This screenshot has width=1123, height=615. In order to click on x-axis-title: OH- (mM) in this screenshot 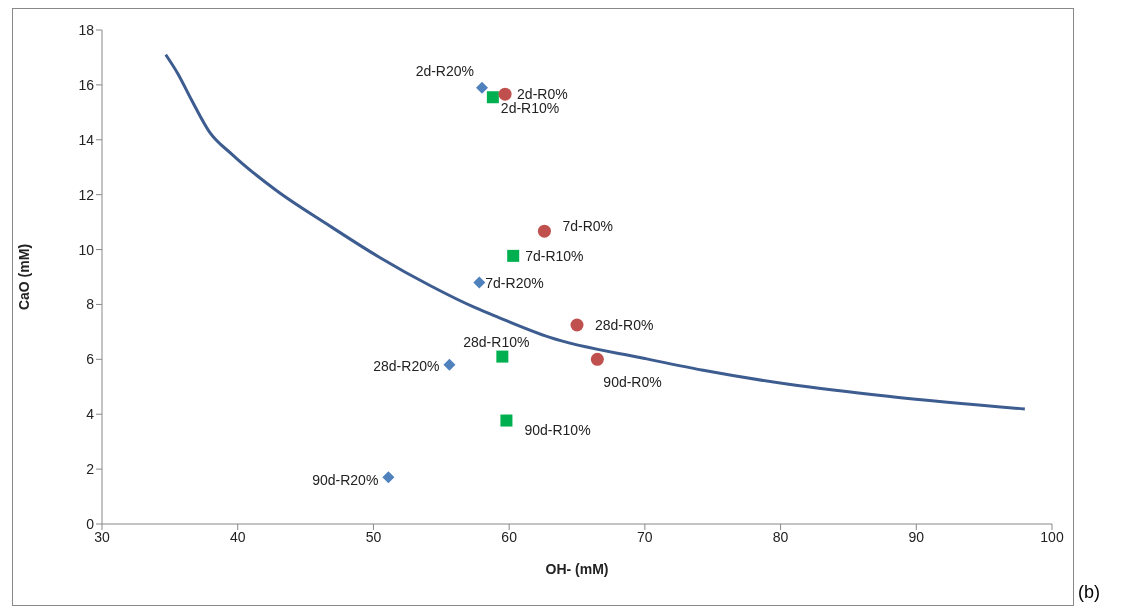, I will do `click(577, 569)`.